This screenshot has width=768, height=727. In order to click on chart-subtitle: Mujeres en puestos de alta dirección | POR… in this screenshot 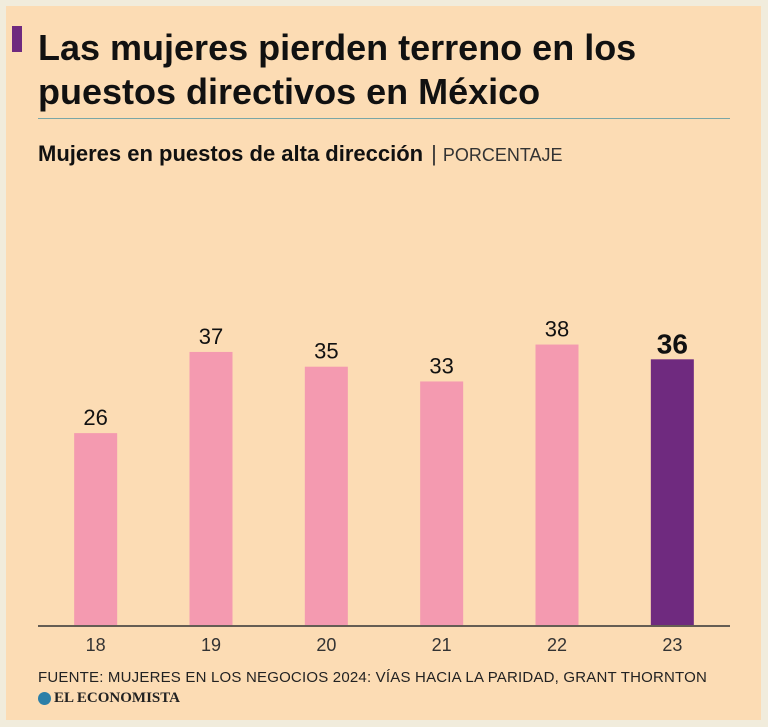, I will do `click(300, 154)`.